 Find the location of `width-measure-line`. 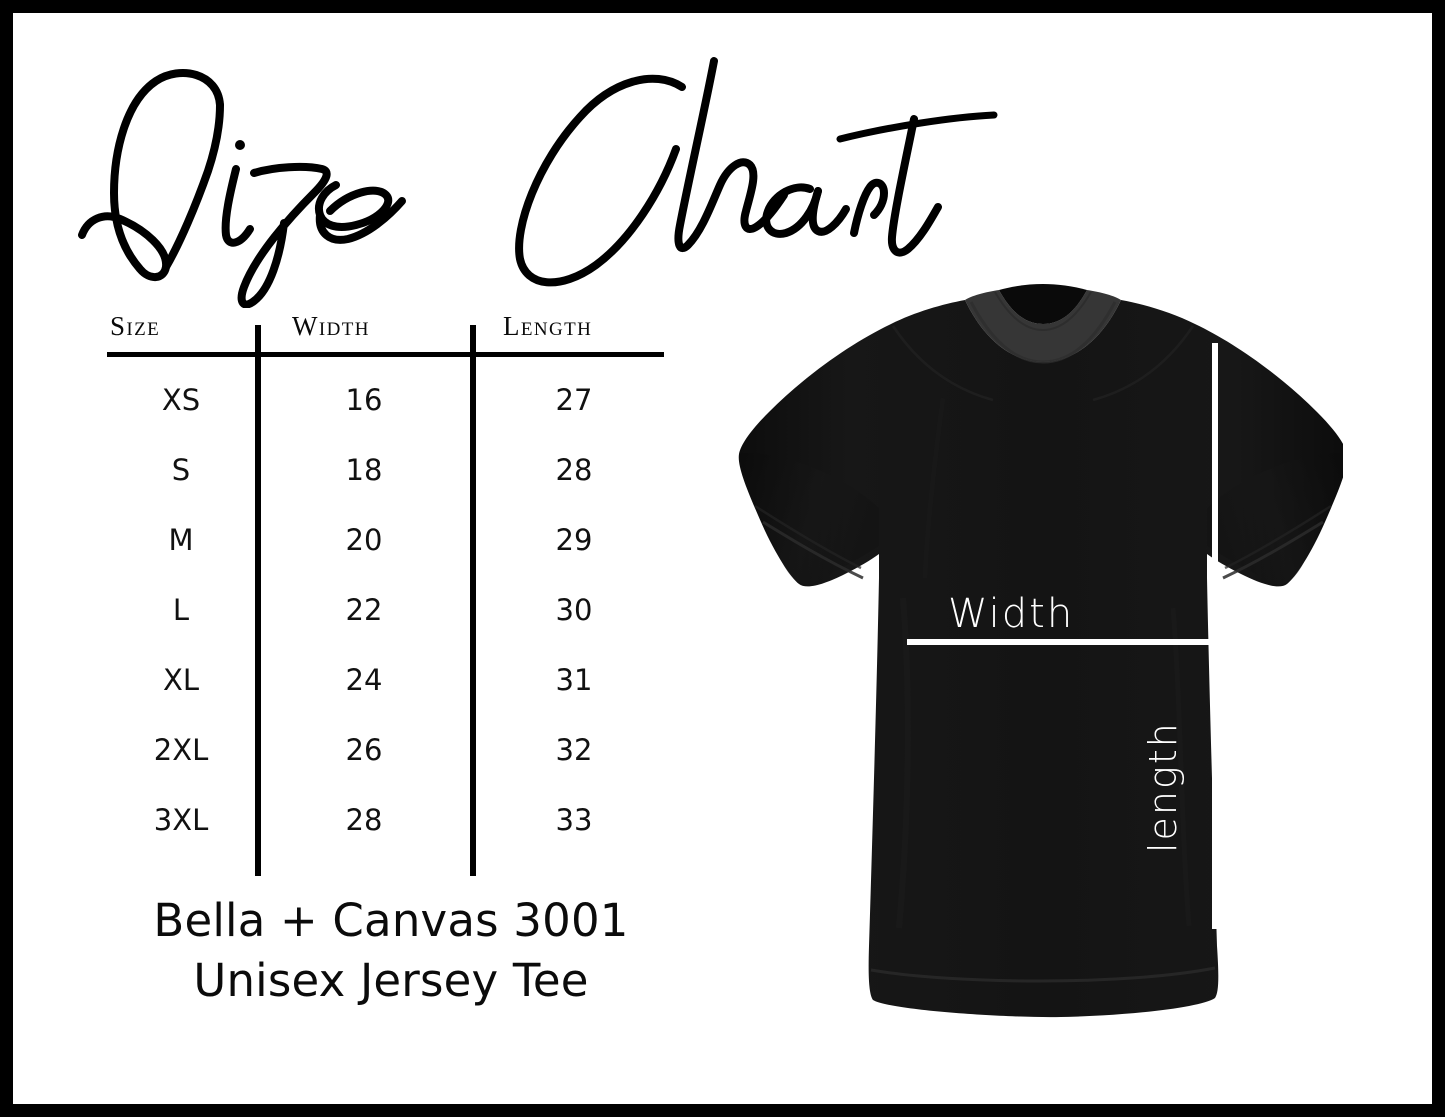

width-measure-line is located at coordinates (1096, 642).